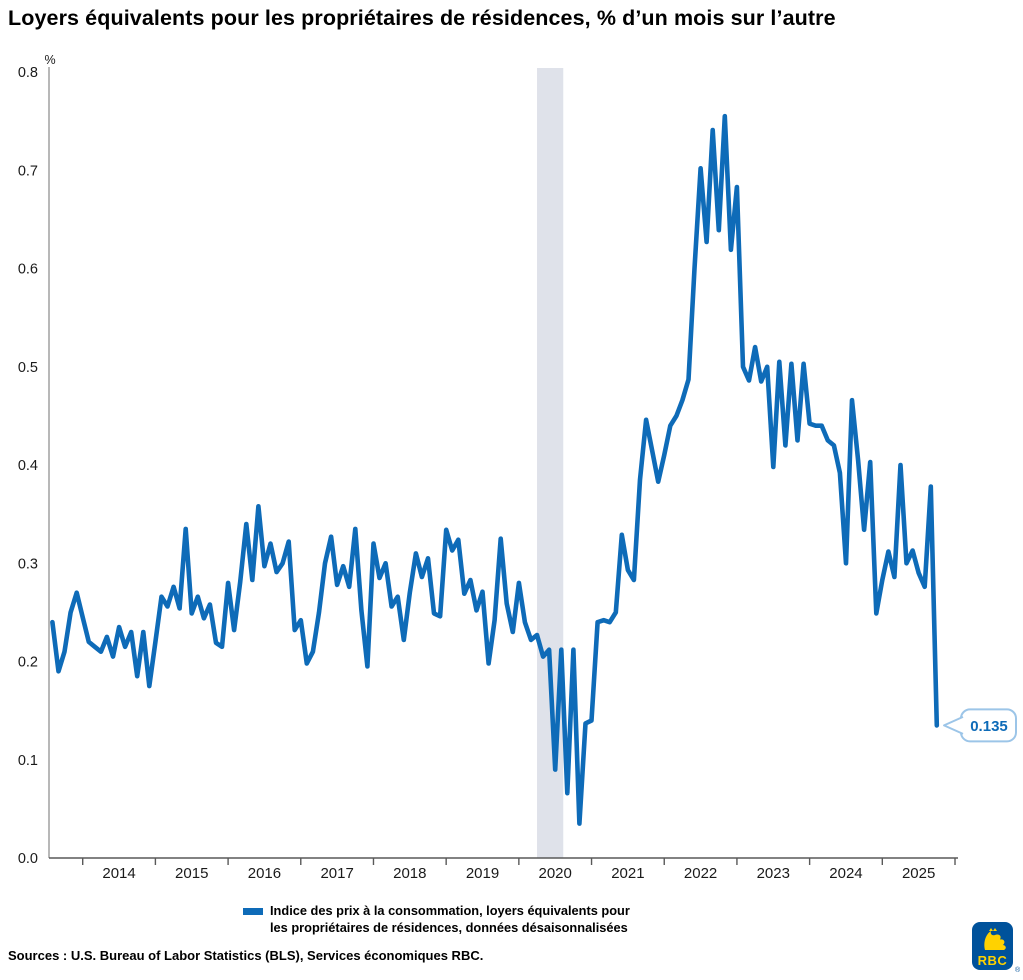  I want to click on y-tick-label: 0.6, so click(28, 270).